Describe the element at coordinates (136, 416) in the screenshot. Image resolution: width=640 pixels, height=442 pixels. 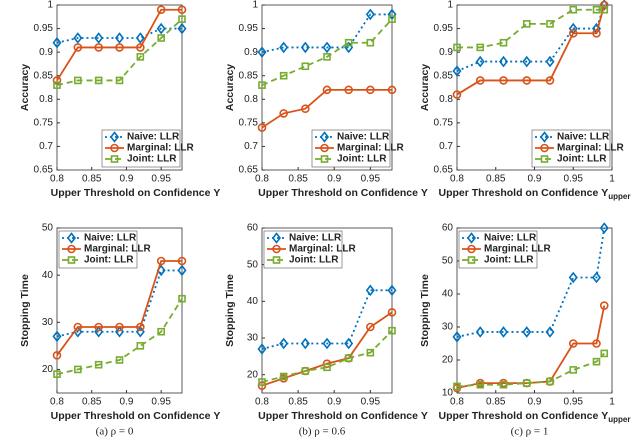
I see `x-axis-label: Upper Threshold on Confidence Υ` at that location.